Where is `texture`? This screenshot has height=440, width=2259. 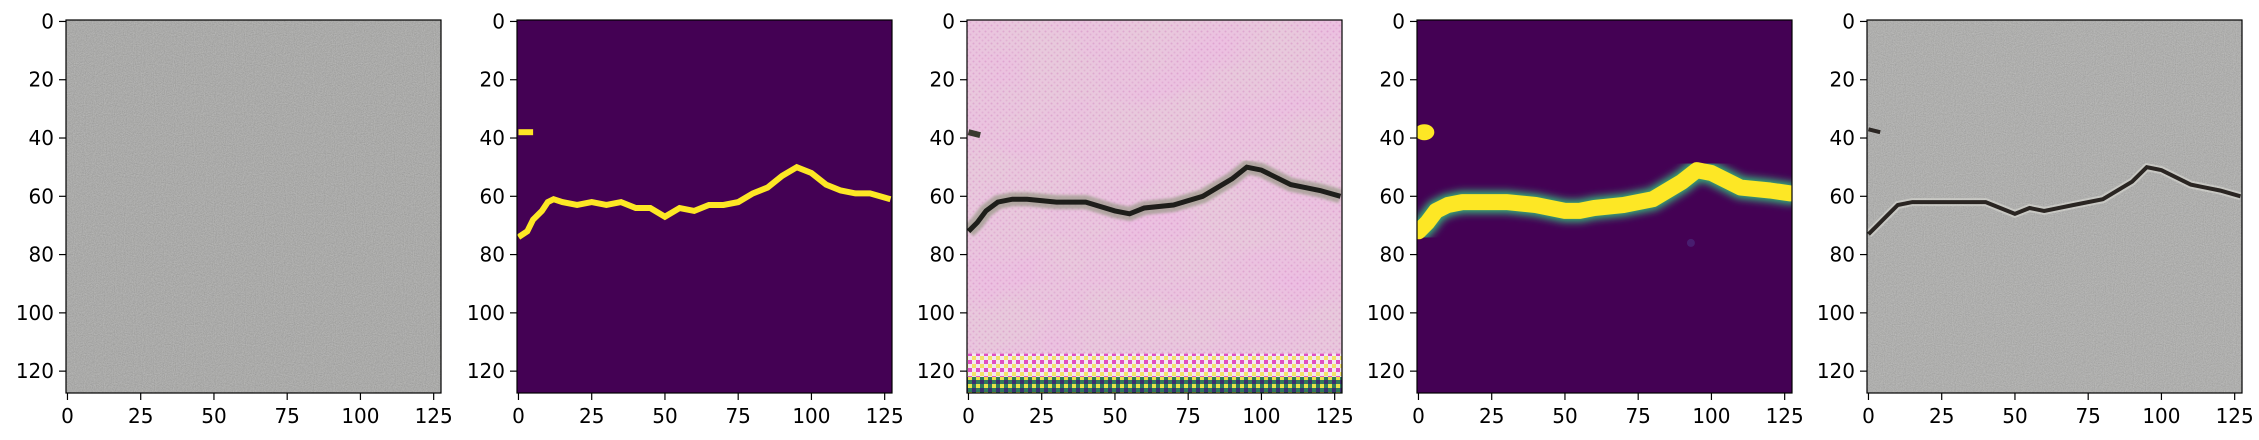
texture is located at coordinates (253, 206).